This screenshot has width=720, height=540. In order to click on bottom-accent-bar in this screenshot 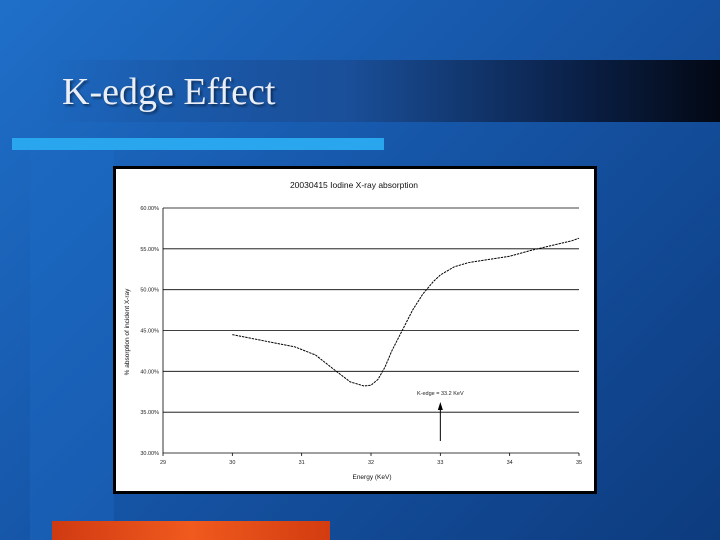, I will do `click(191, 530)`.